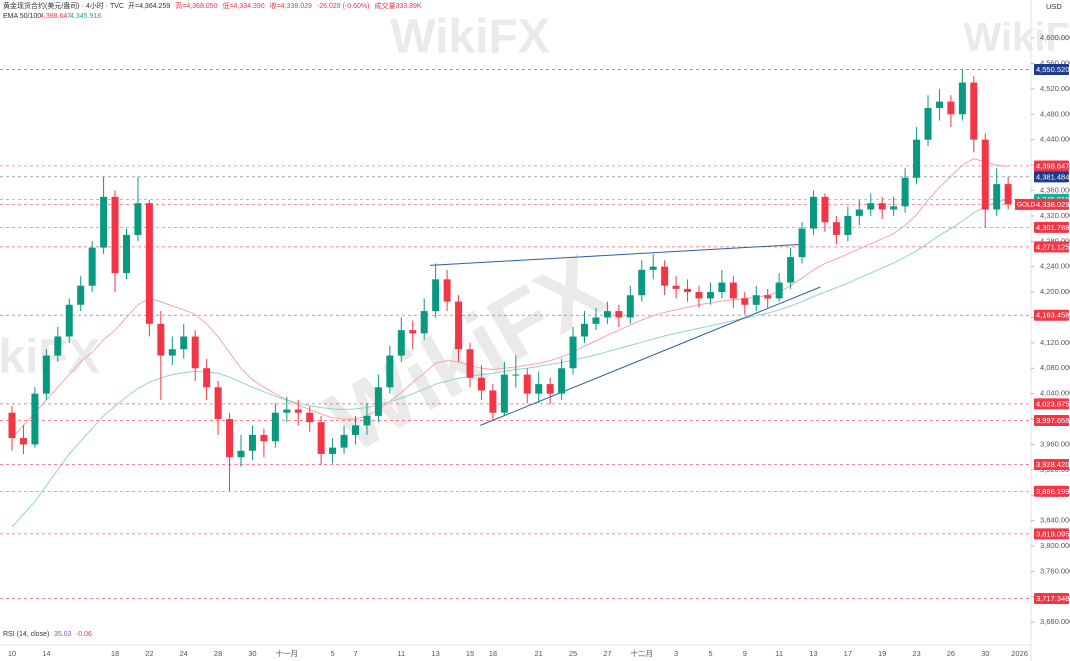  What do you see at coordinates (1055, 621) in the screenshot?
I see `y-tick-label: 3,680.000` at bounding box center [1055, 621].